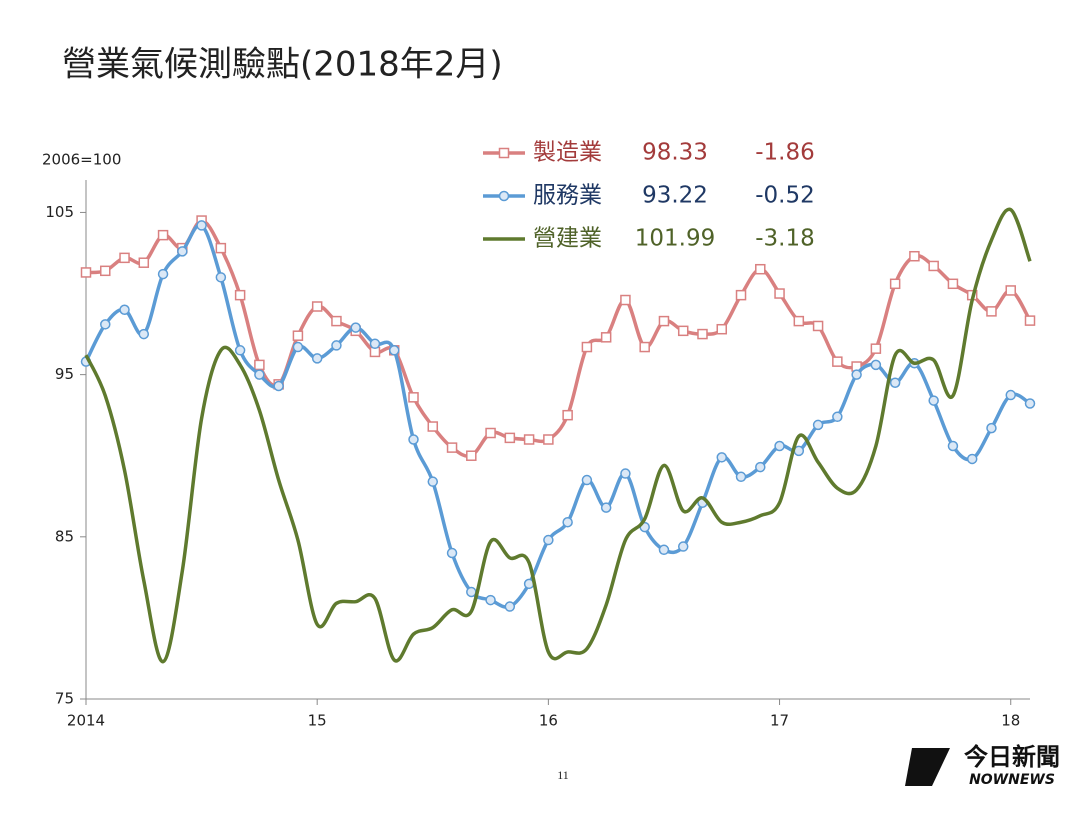  I want to click on legend-change: -1.86, so click(785, 153).